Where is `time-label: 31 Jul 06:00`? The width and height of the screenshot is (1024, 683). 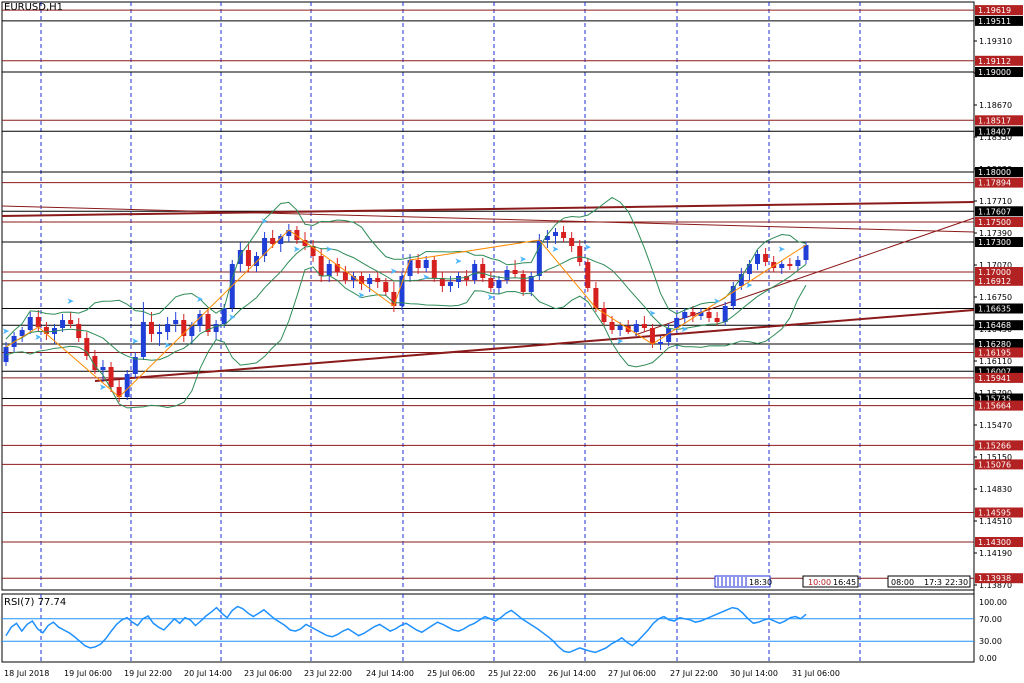
time-label: 31 Jul 06:00 is located at coordinates (816, 673).